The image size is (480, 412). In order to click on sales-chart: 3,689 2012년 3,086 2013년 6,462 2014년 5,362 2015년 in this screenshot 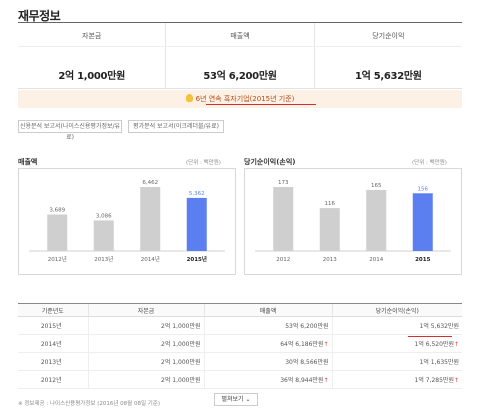, I will do `click(127, 221)`.